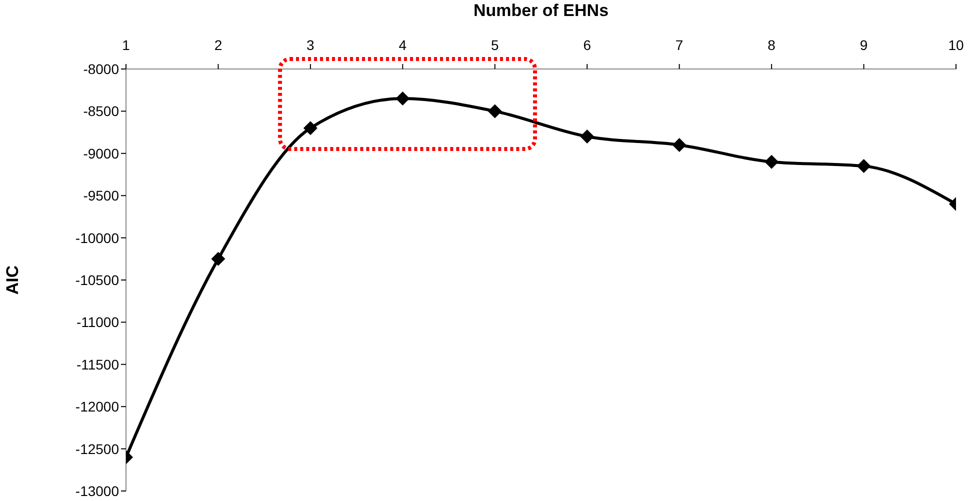  What do you see at coordinates (541, 10) in the screenshot?
I see `x-axis-title: Number of EHNs` at bounding box center [541, 10].